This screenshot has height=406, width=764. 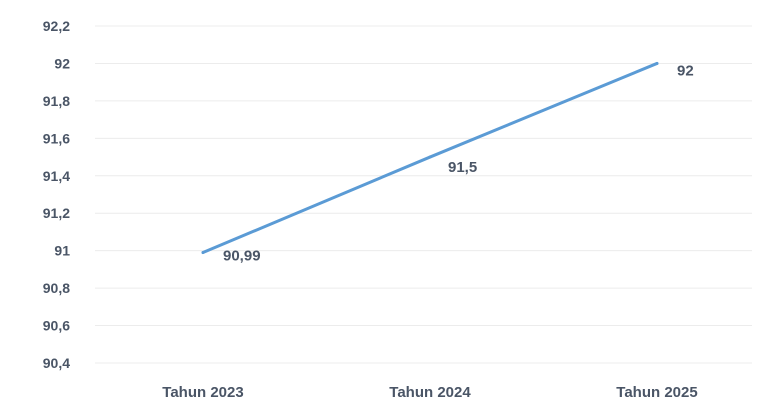 I want to click on y-tick-label: 92,2, so click(x=56, y=26).